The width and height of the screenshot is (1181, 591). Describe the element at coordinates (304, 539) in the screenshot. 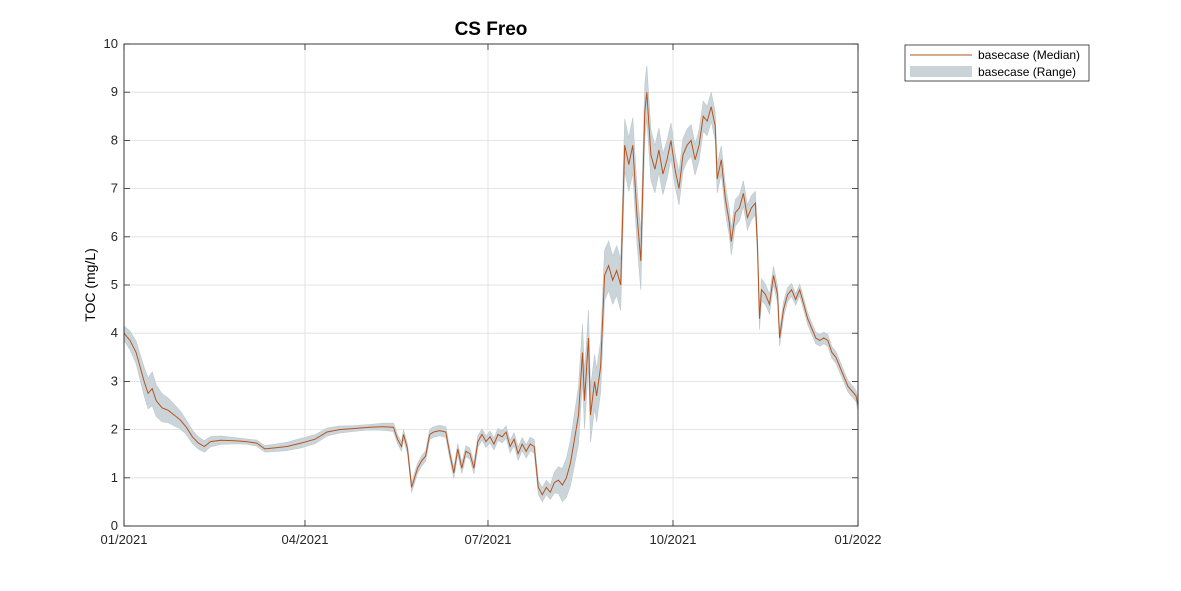

I see `x-tick-label: 04/2021` at that location.